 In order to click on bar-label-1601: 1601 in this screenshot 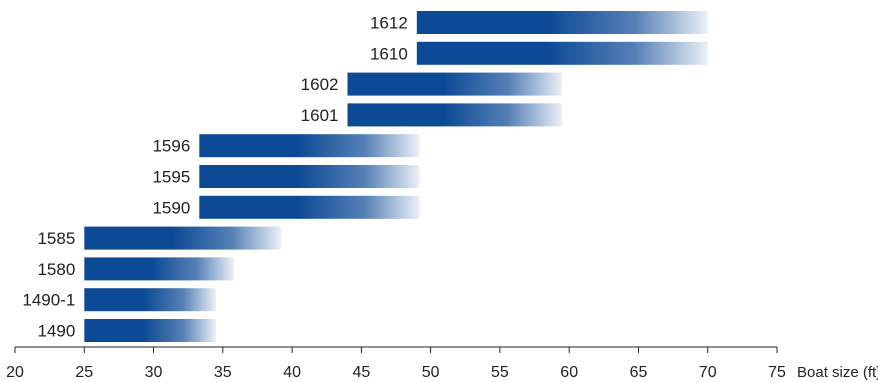, I will do `click(320, 115)`.